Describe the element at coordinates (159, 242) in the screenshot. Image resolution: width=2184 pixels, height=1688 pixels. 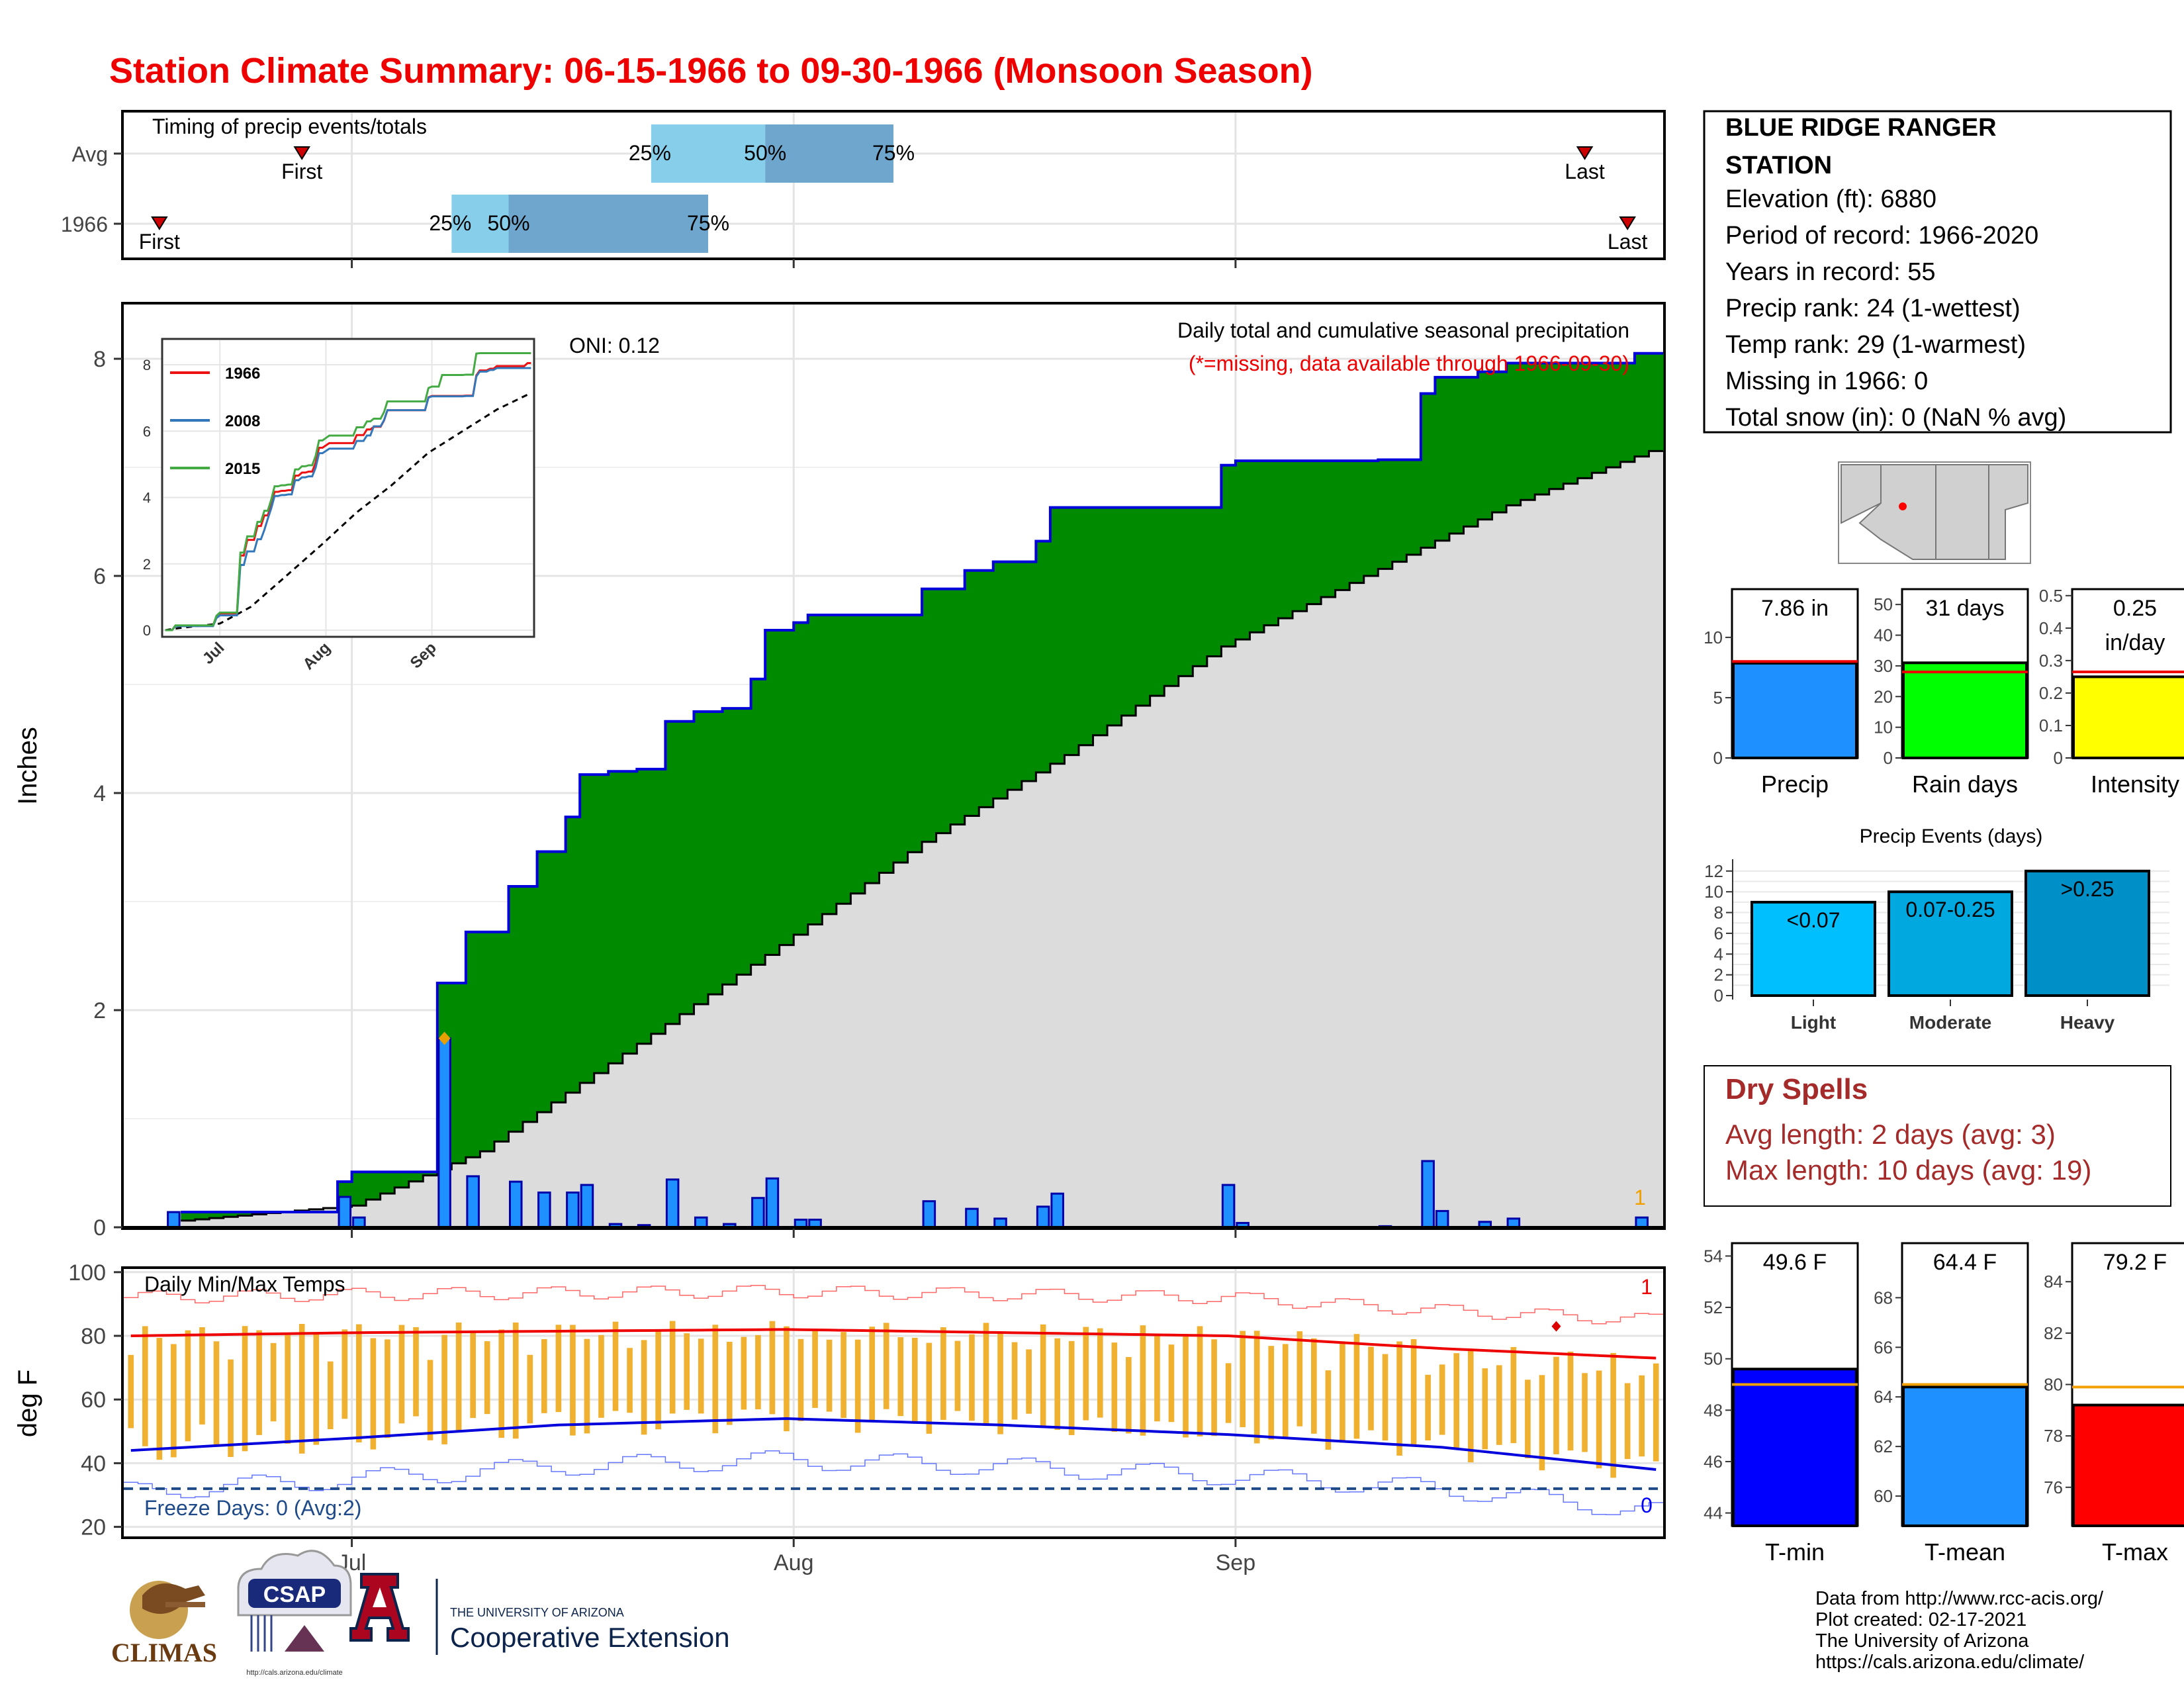
I see `timing-first-label: First` at that location.